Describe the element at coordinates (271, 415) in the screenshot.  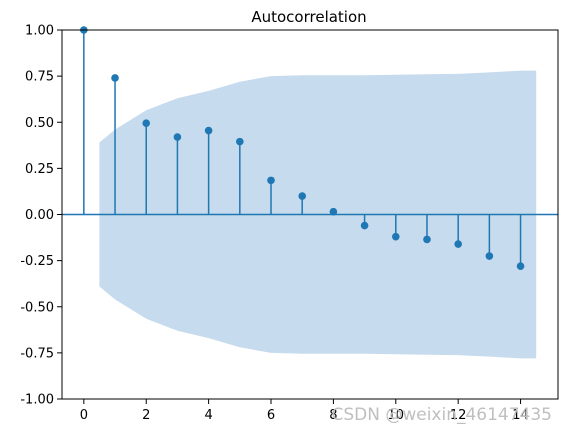
I see `x-tick-label-6: 6` at that location.